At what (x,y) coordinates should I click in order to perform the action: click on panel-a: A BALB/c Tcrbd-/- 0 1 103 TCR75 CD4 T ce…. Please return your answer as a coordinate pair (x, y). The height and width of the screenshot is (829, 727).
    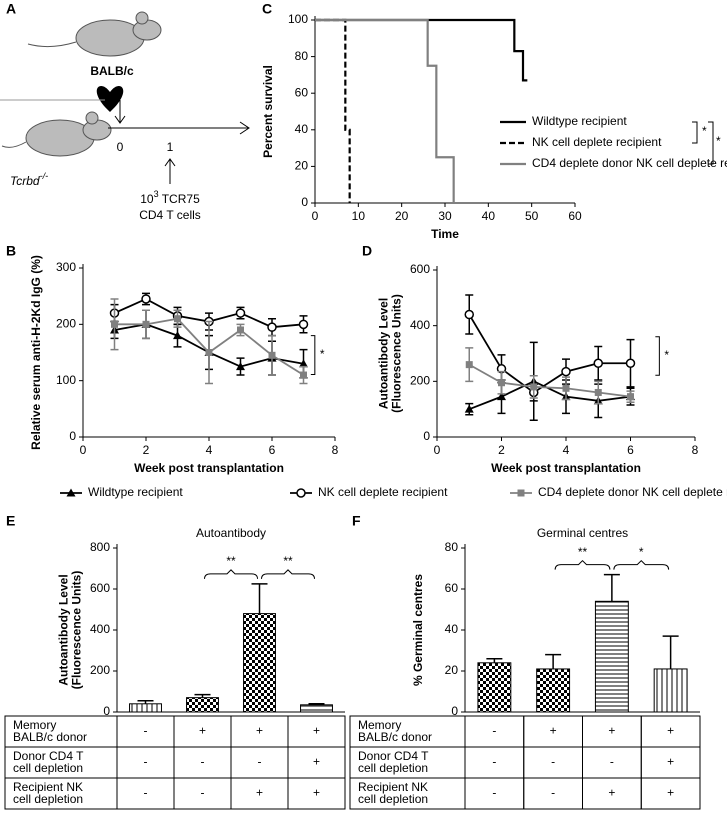
    Looking at the image, I should click on (125, 111).